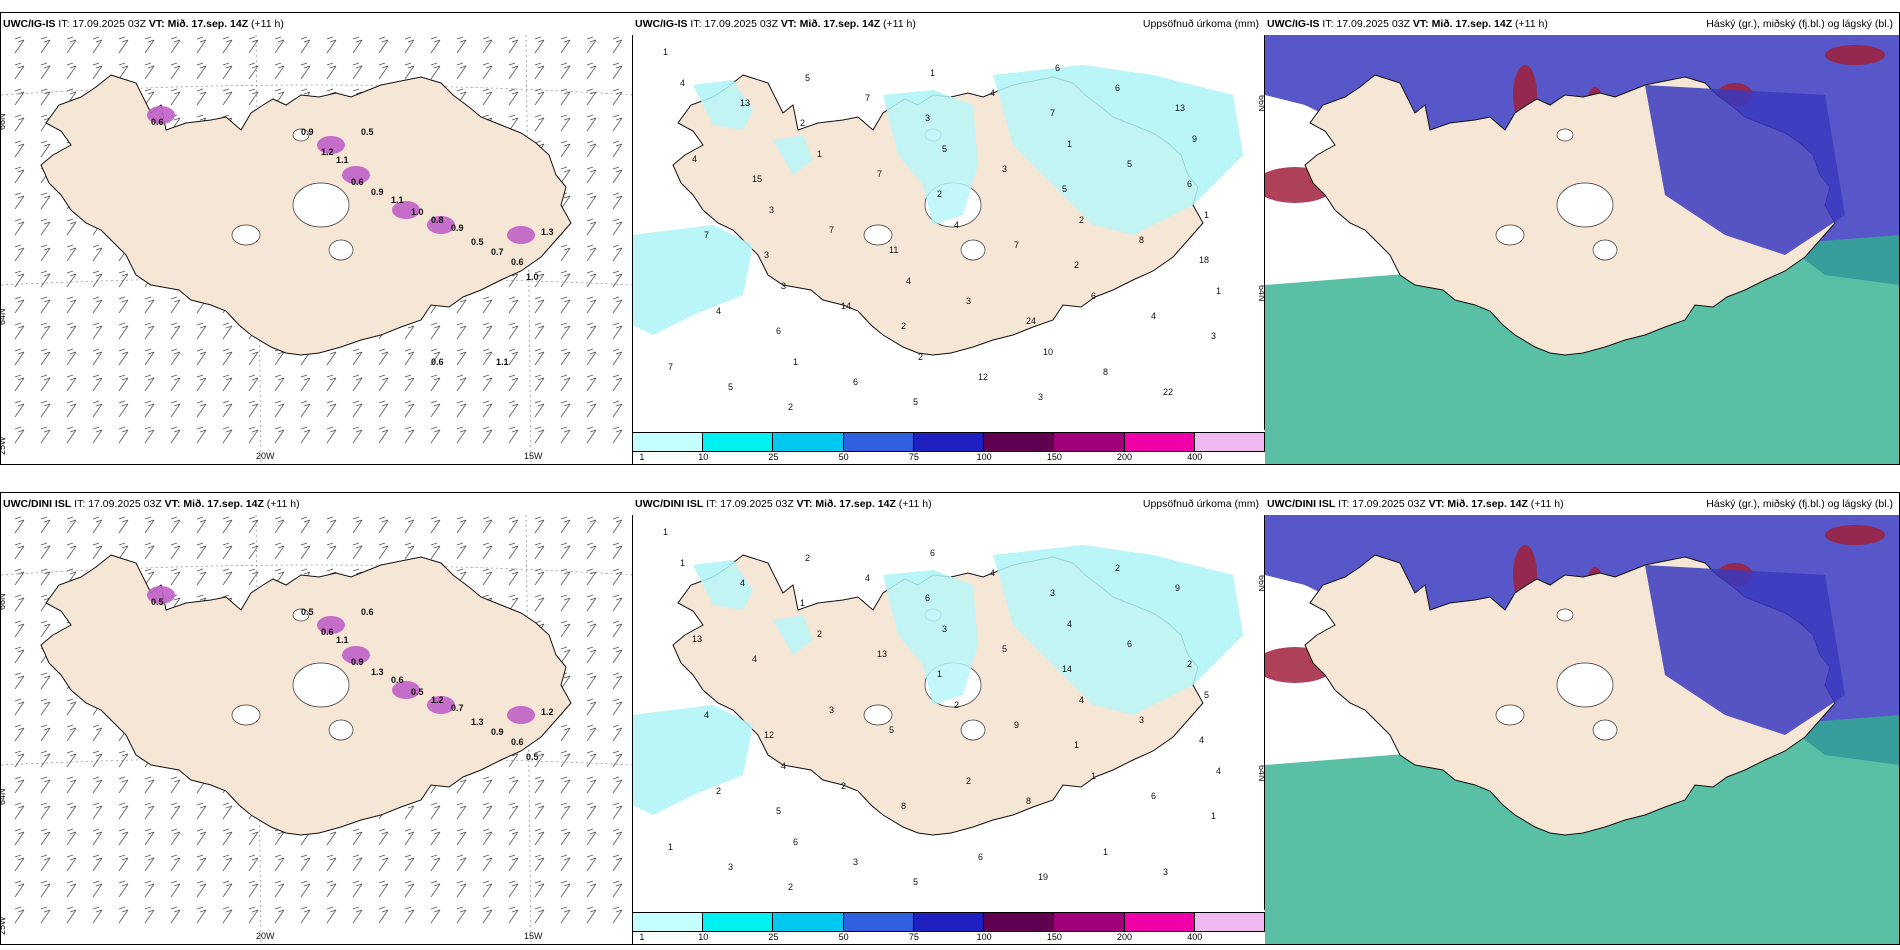 Image resolution: width=1900 pixels, height=950 pixels. What do you see at coordinates (29, 24) in the screenshot?
I see `model-name: UWC/IG-IS` at bounding box center [29, 24].